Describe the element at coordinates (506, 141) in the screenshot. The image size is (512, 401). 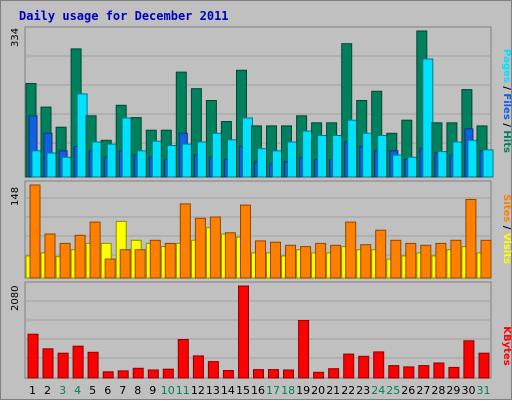
I see `legend-hits: Hits` at that location.